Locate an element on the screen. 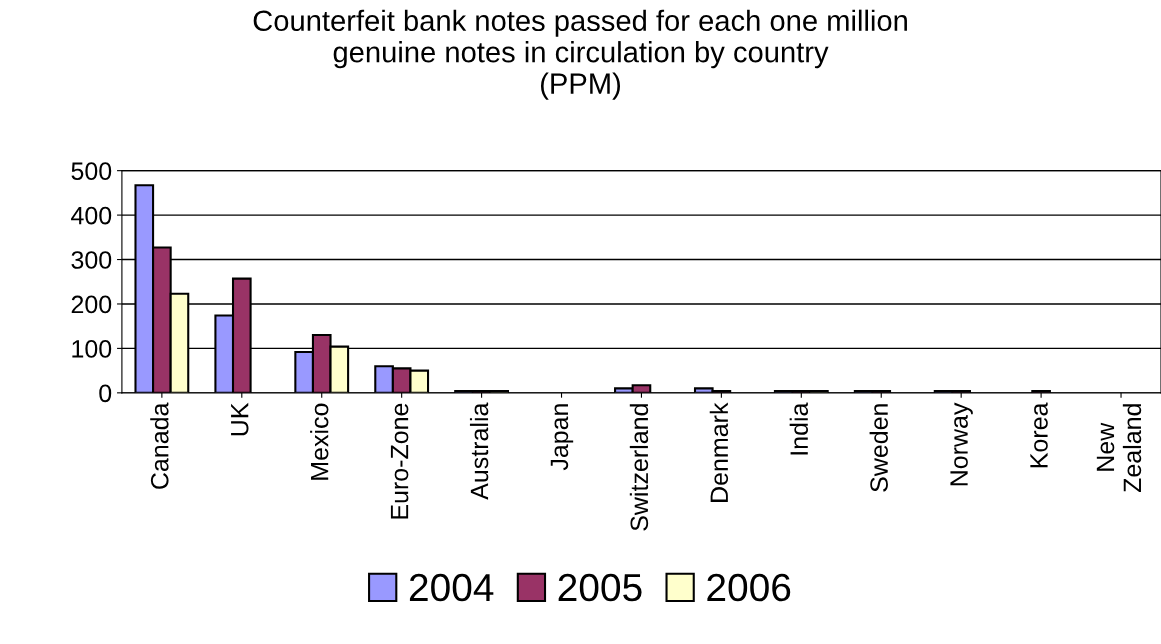 This screenshot has width=1161, height=644. x-tick-label: India is located at coordinates (799, 428).